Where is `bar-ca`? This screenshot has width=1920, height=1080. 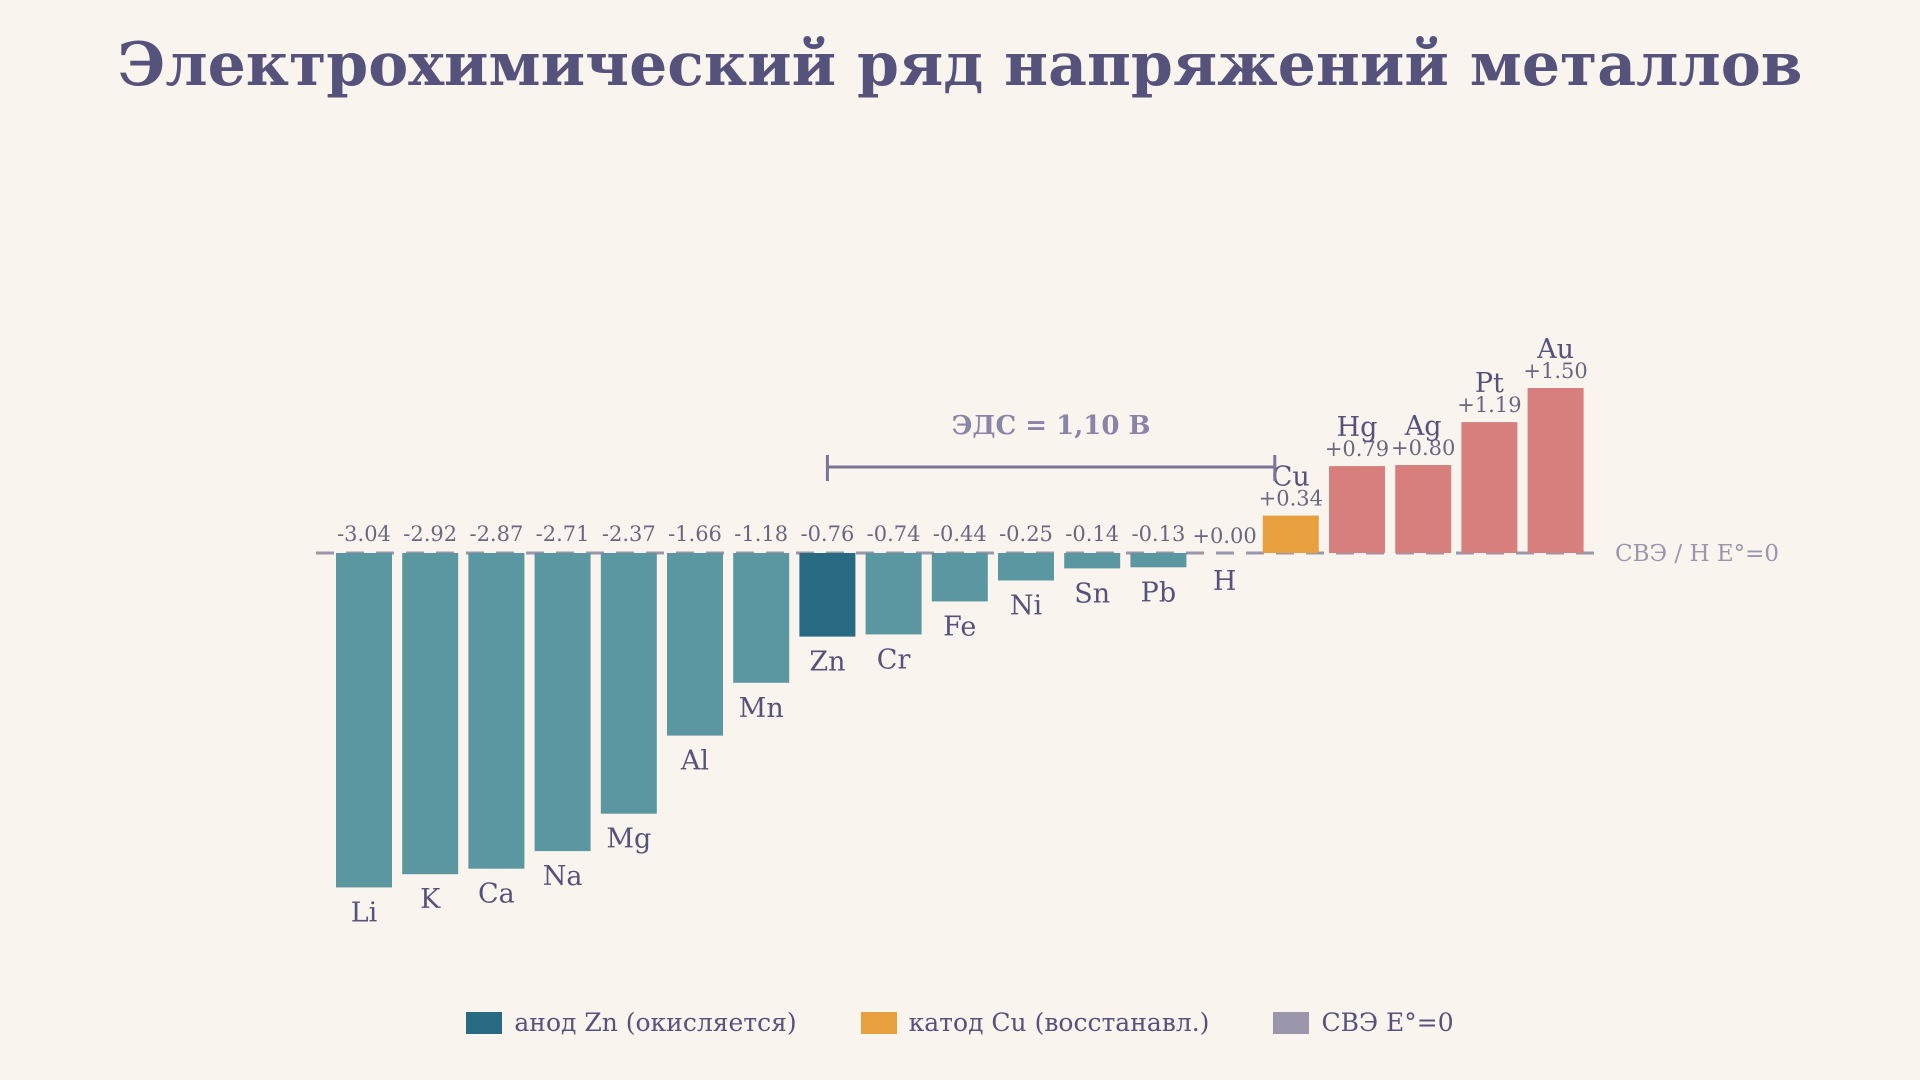 bar-ca is located at coordinates (496, 711).